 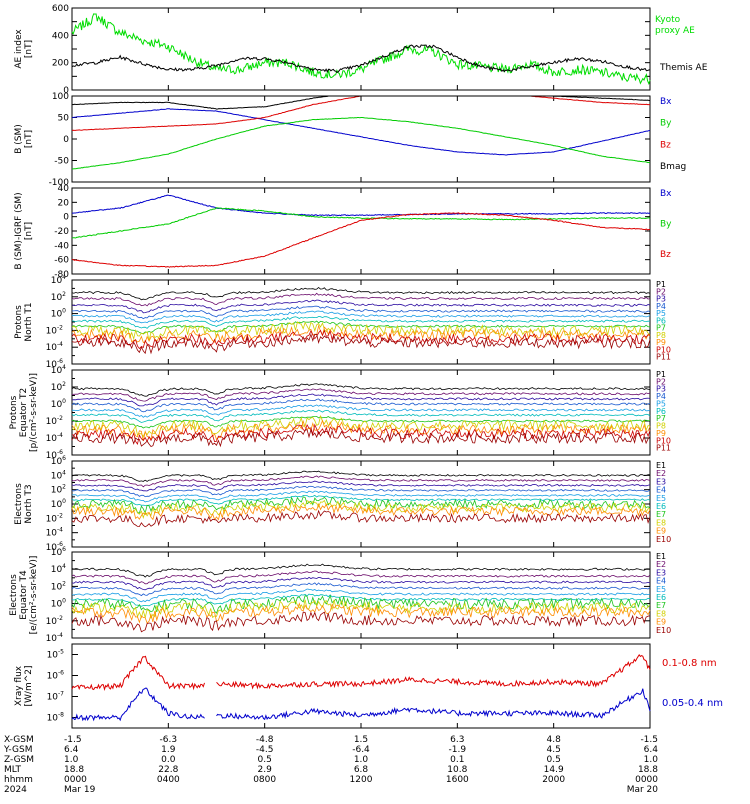 I want to click on legend-panel-7-e3: E3, so click(x=661, y=572).